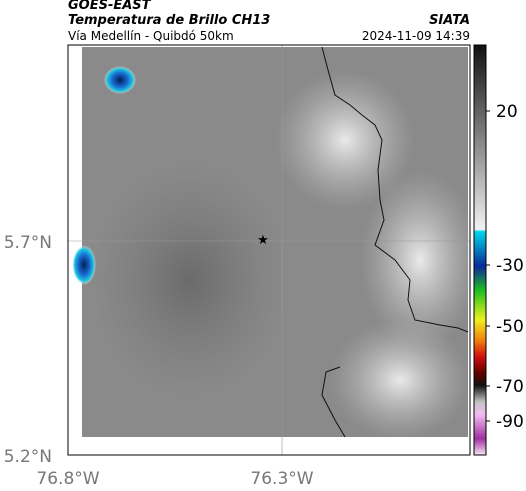  I want to click on x-label: 76.3°W, so click(281, 479).